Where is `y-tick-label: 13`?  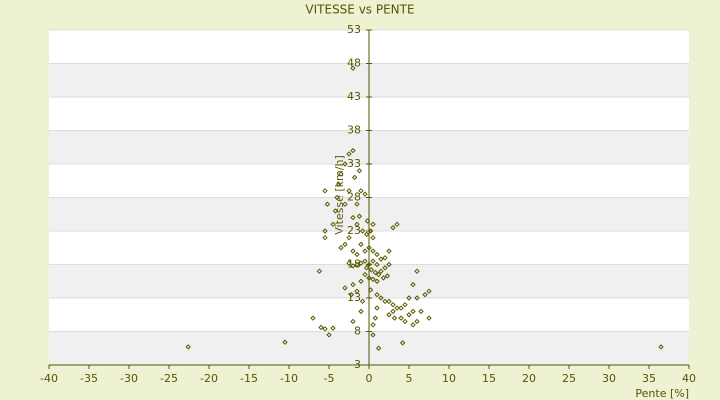
y-tick-label: 13 is located at coordinates (354, 297).